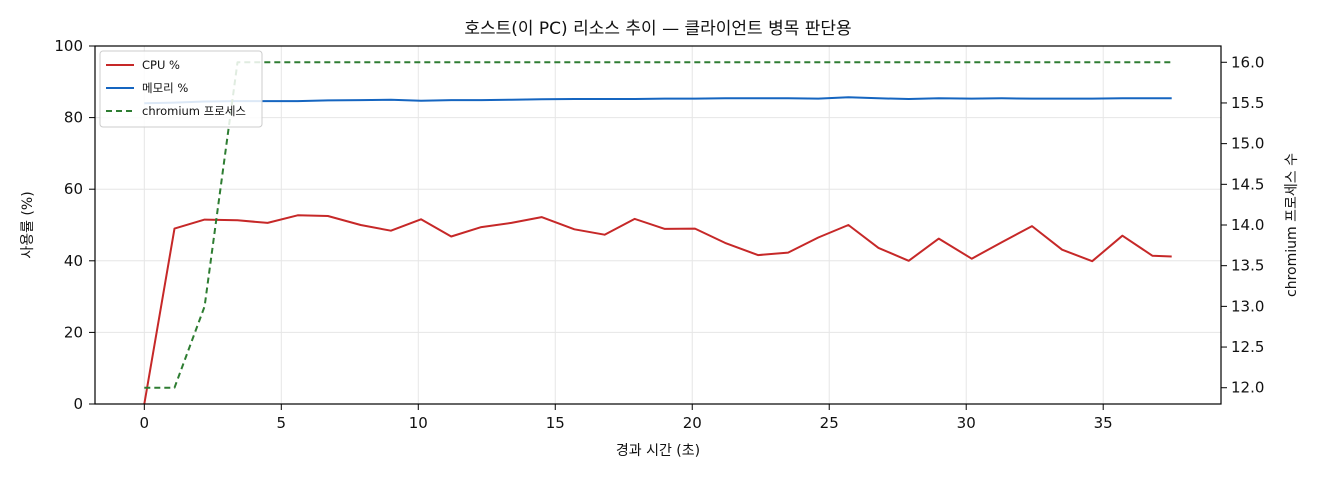 The width and height of the screenshot is (1320, 480). I want to click on x-axis-label: 경과 시간 (초), so click(658, 451).